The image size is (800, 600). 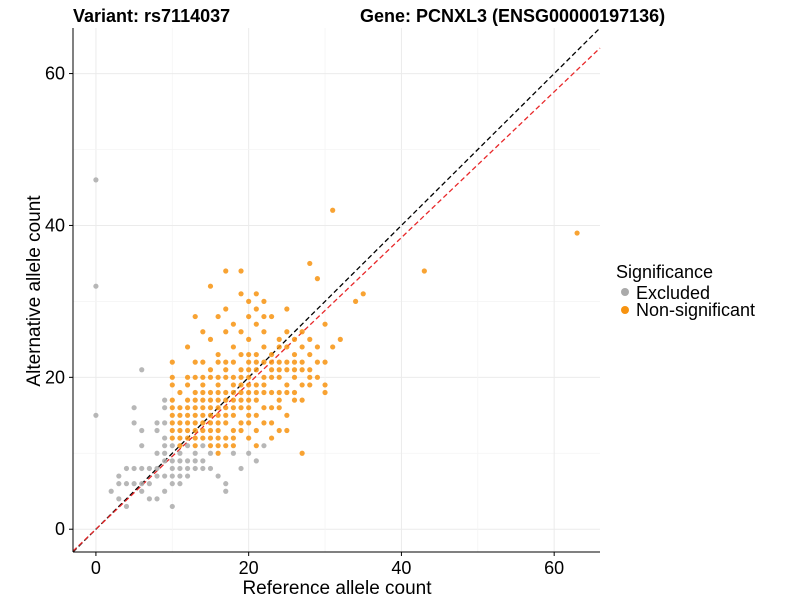 What do you see at coordinates (60, 529) in the screenshot?
I see `y-tick-label: 0` at bounding box center [60, 529].